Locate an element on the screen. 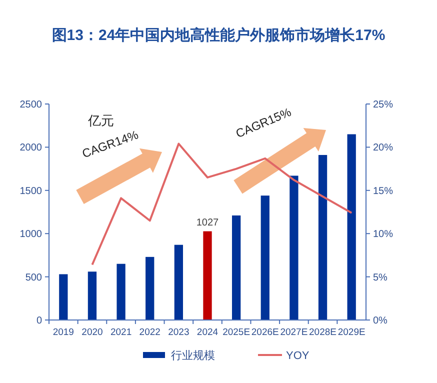  chart-title: 图13：24年中国内地高性能户外服饰市场增长17% is located at coordinates (219, 35).